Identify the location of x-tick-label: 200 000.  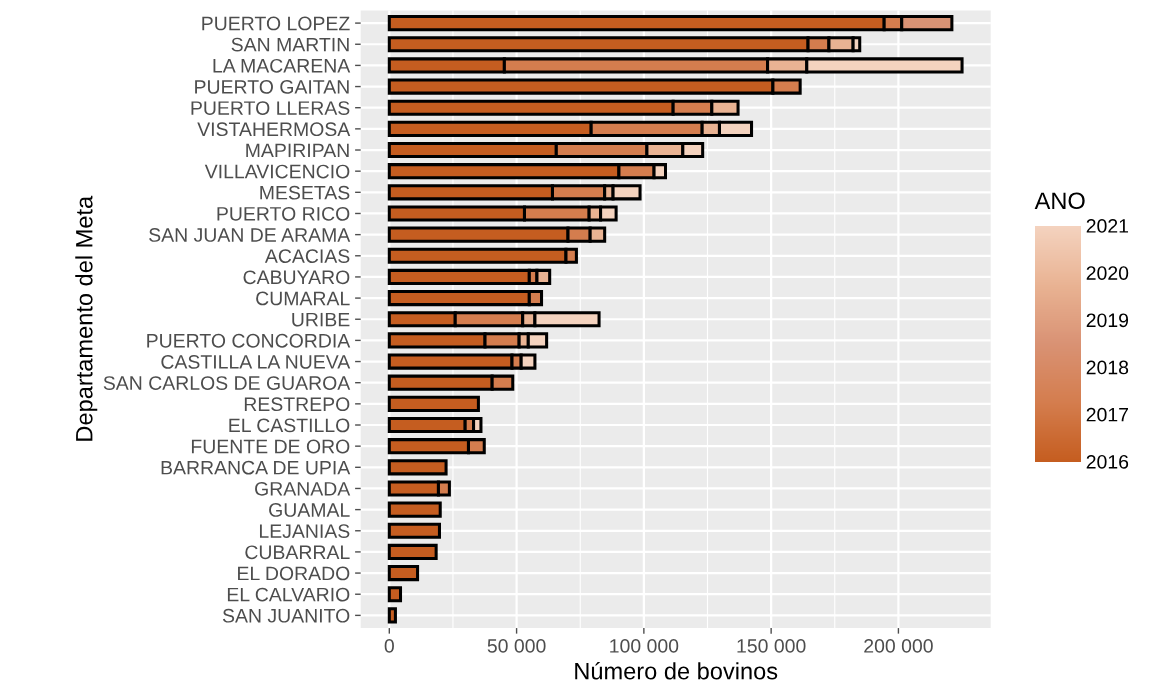
(898, 646).